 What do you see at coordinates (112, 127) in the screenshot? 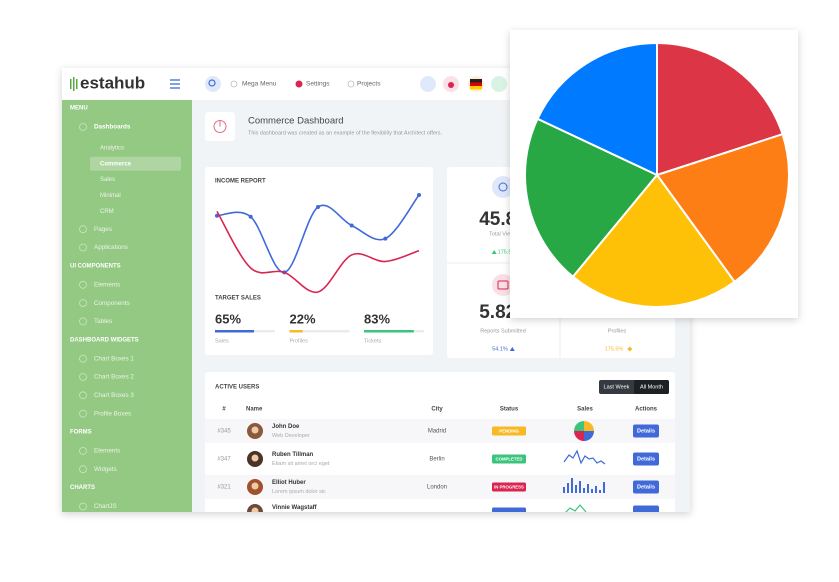
I see `sidebar-item: Dashboards` at bounding box center [112, 127].